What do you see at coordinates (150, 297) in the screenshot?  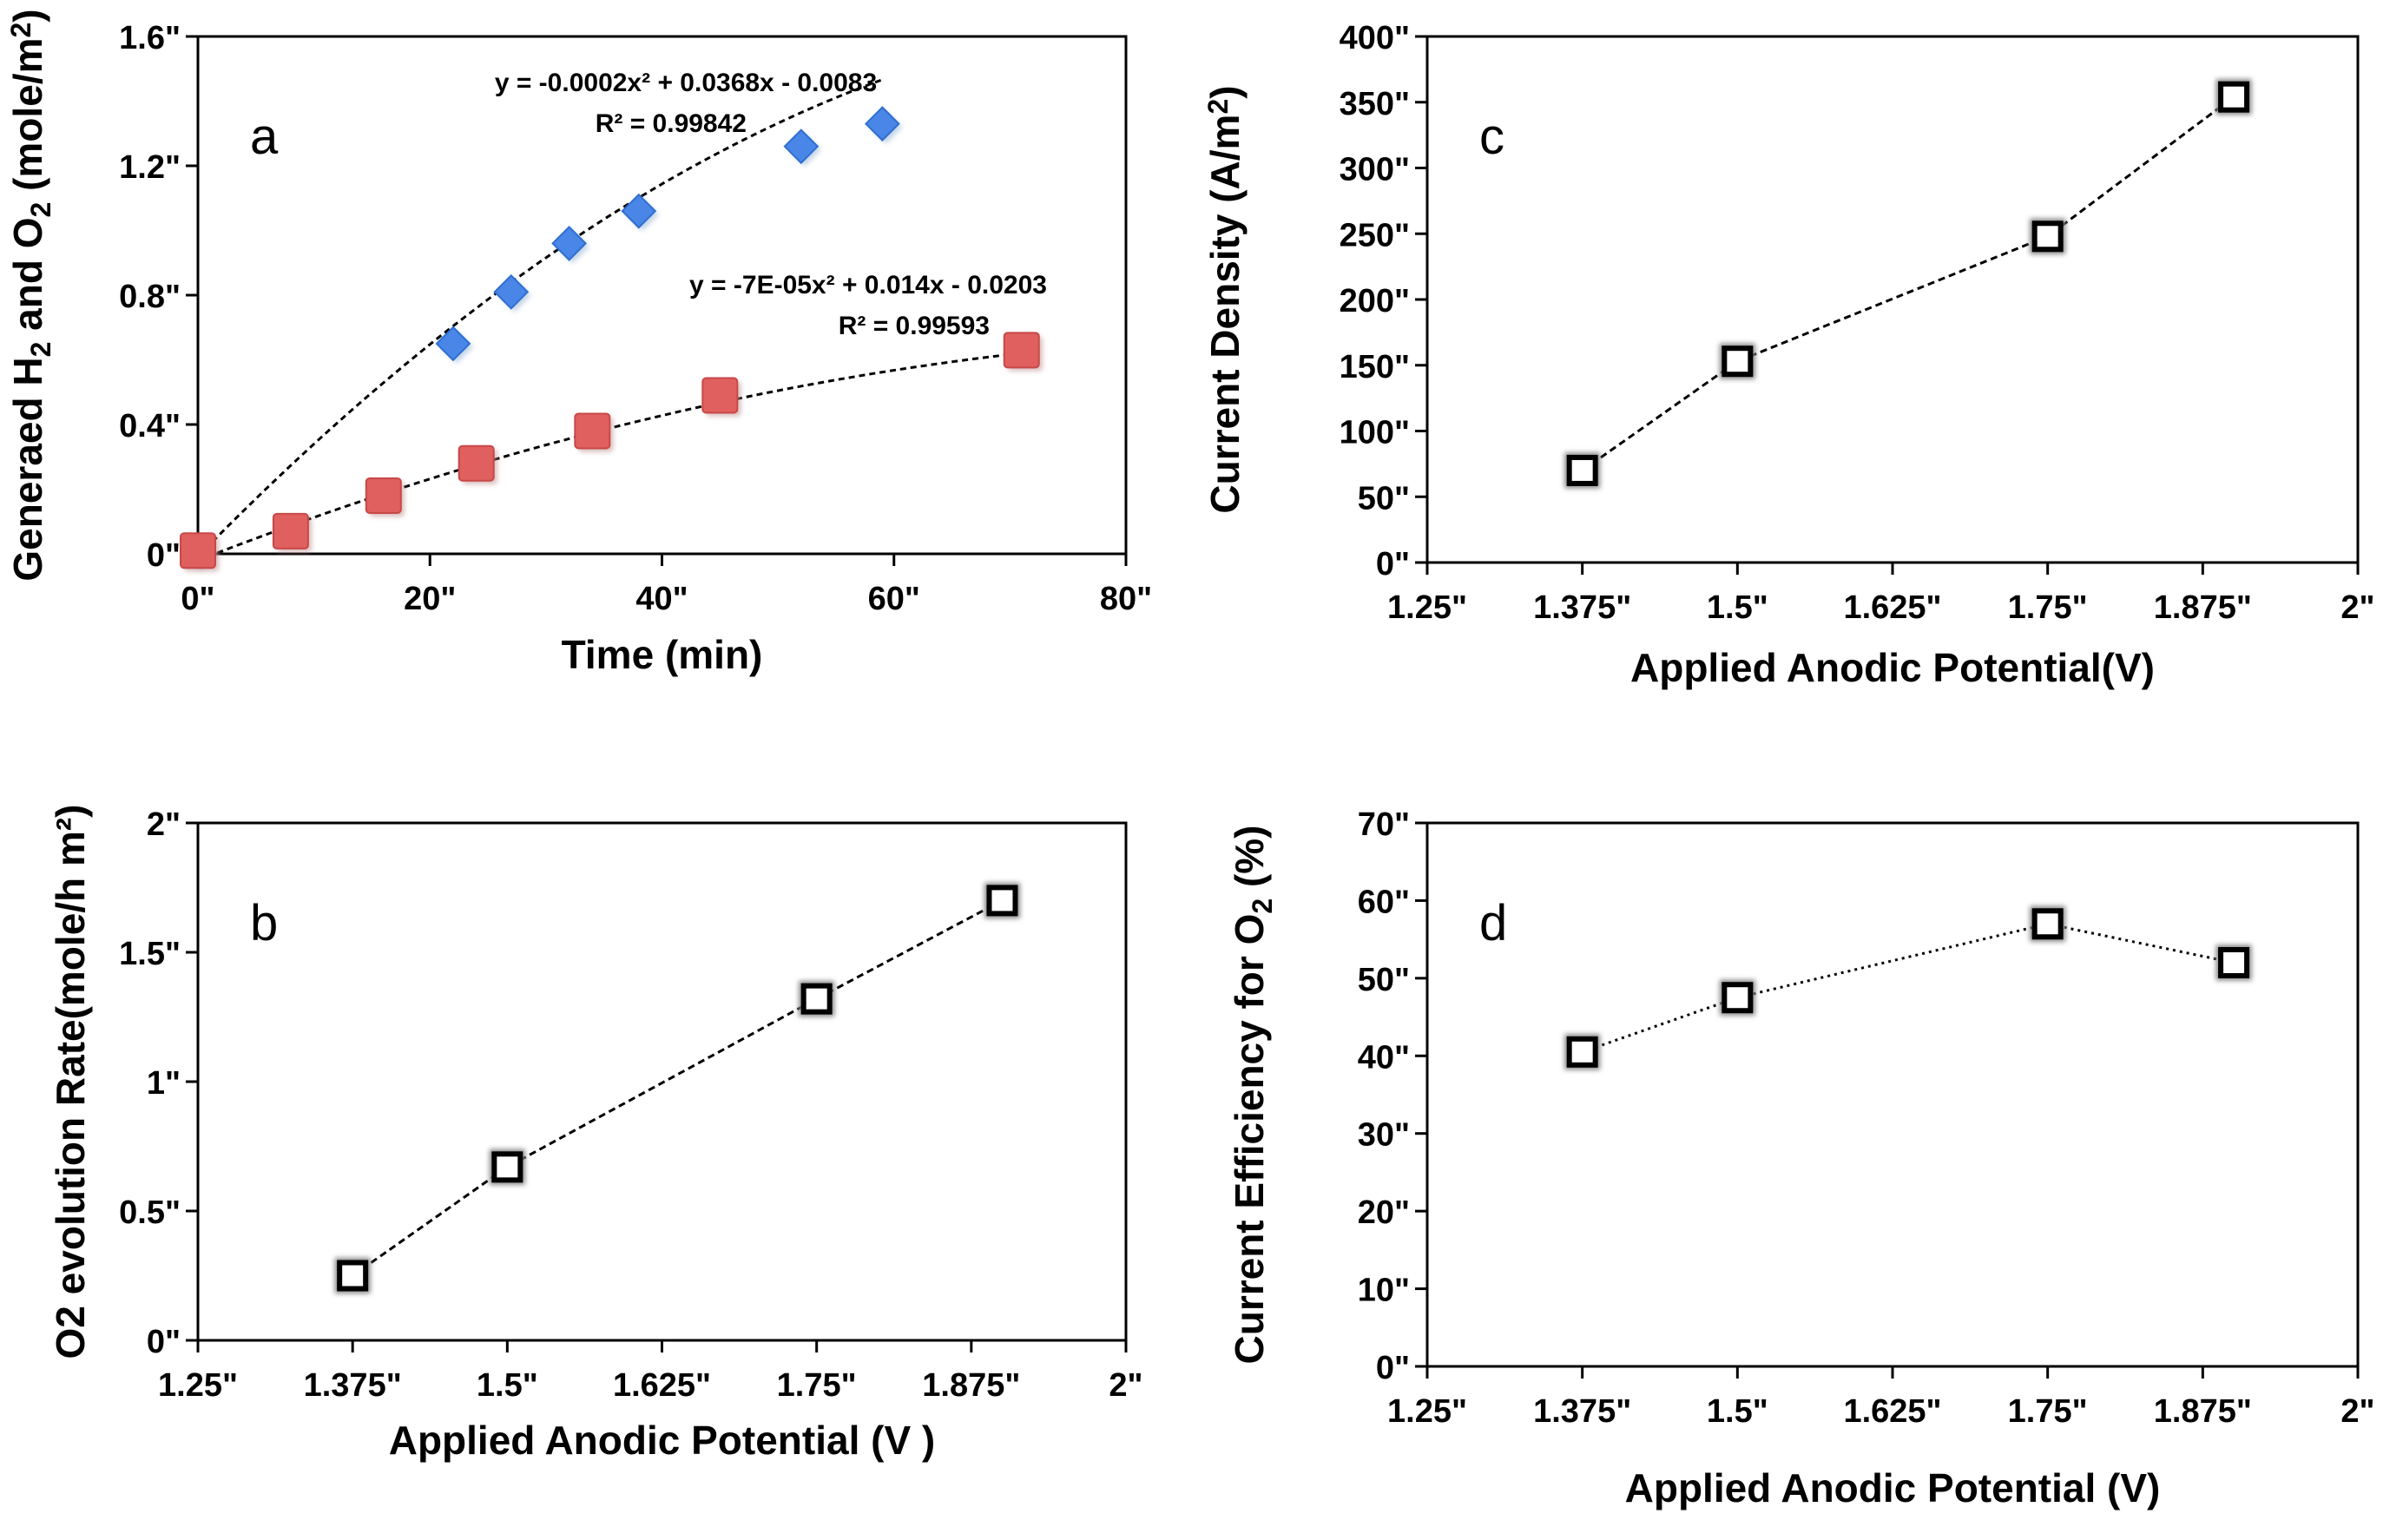 I see `y-tick-label: 0.8"` at bounding box center [150, 297].